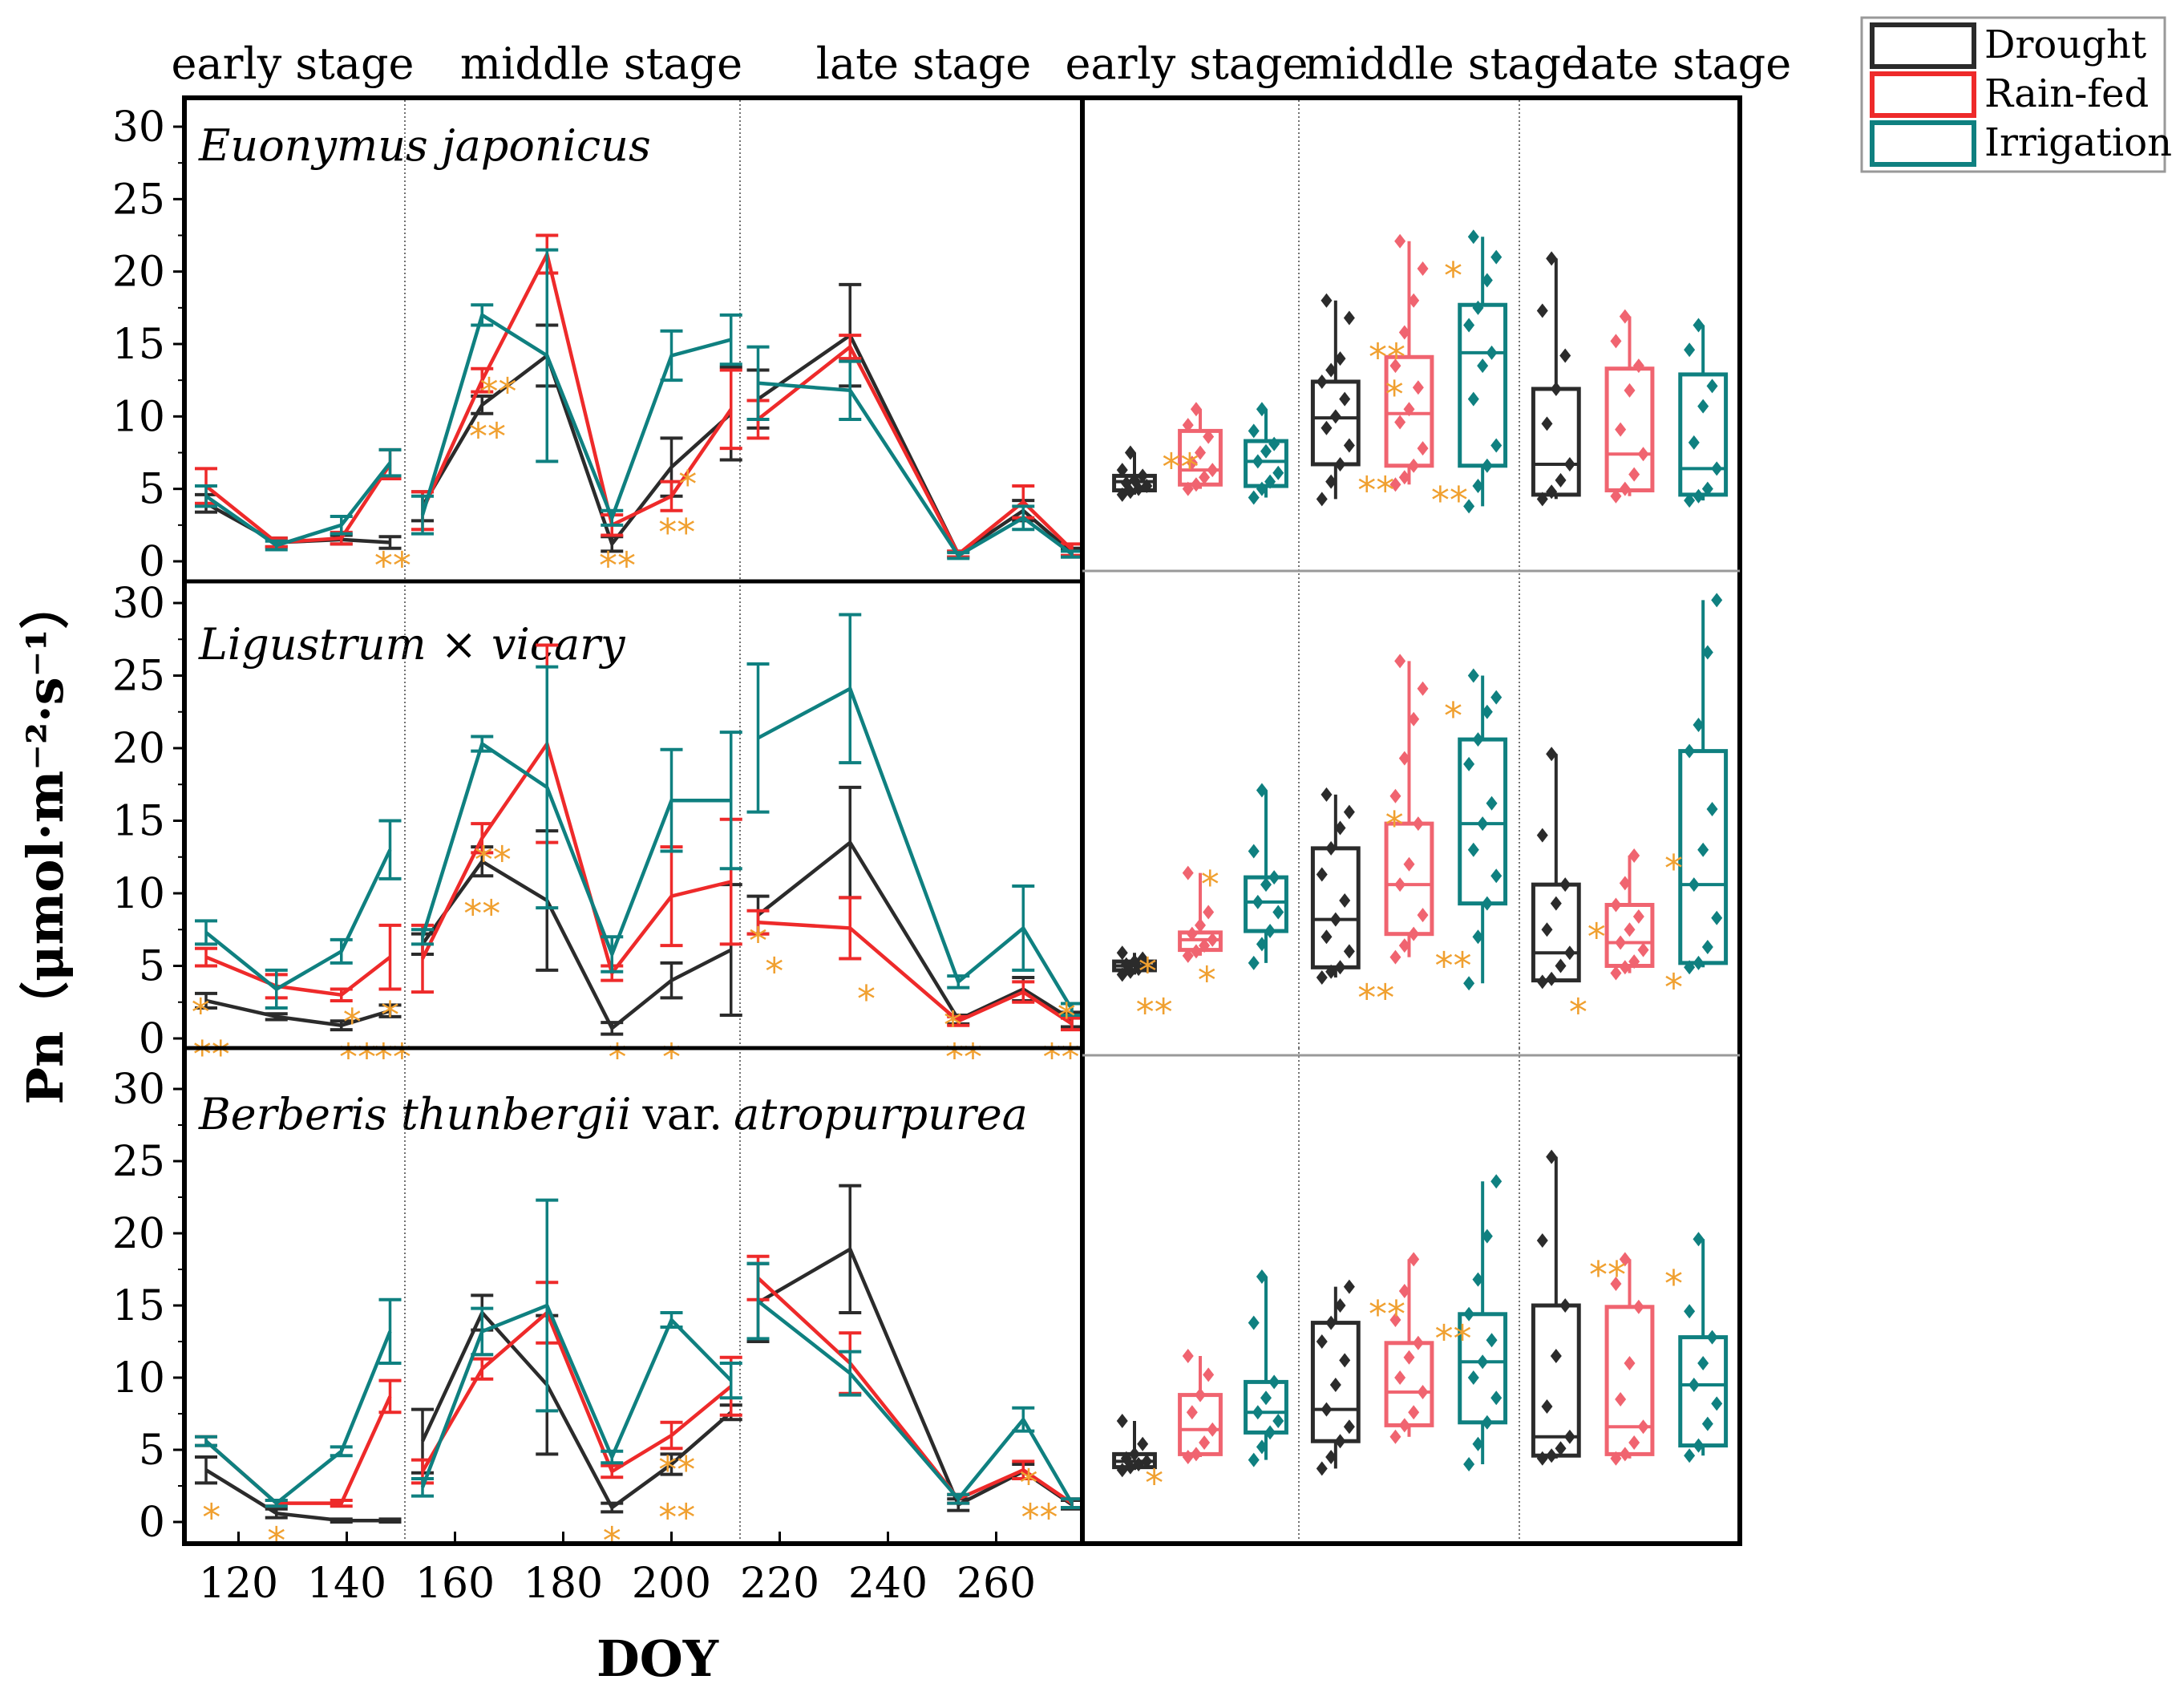 The height and width of the screenshot is (1700, 2184). I want to click on legend-frame, so click(2013, 94).